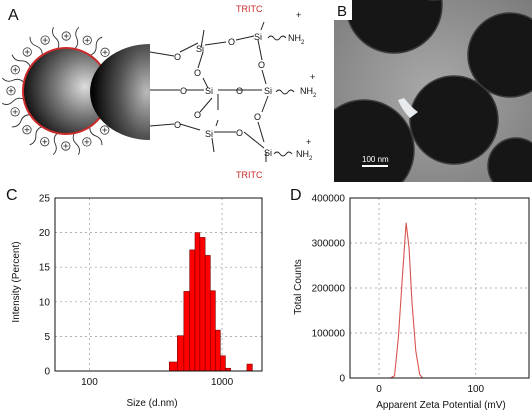 The image size is (532, 410). I want to click on y-tick-label: 15, so click(45, 268).